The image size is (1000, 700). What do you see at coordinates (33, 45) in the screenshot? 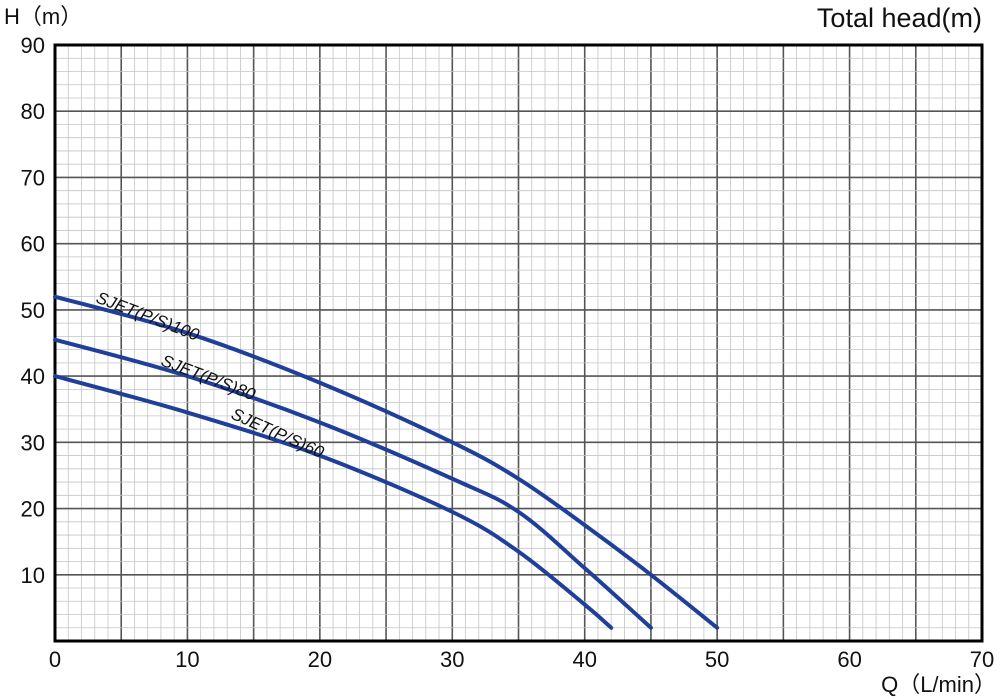
I see `y-tick-label: 90` at bounding box center [33, 45].